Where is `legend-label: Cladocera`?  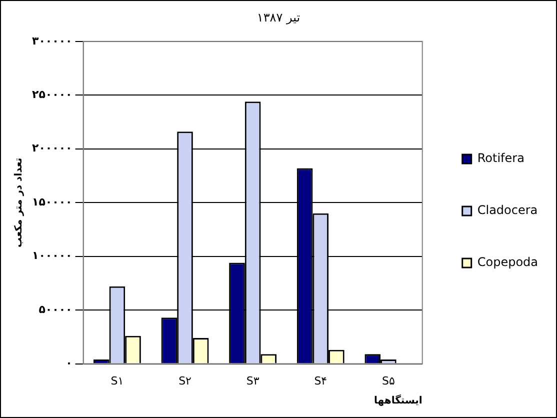 legend-label: Cladocera is located at coordinates (507, 210).